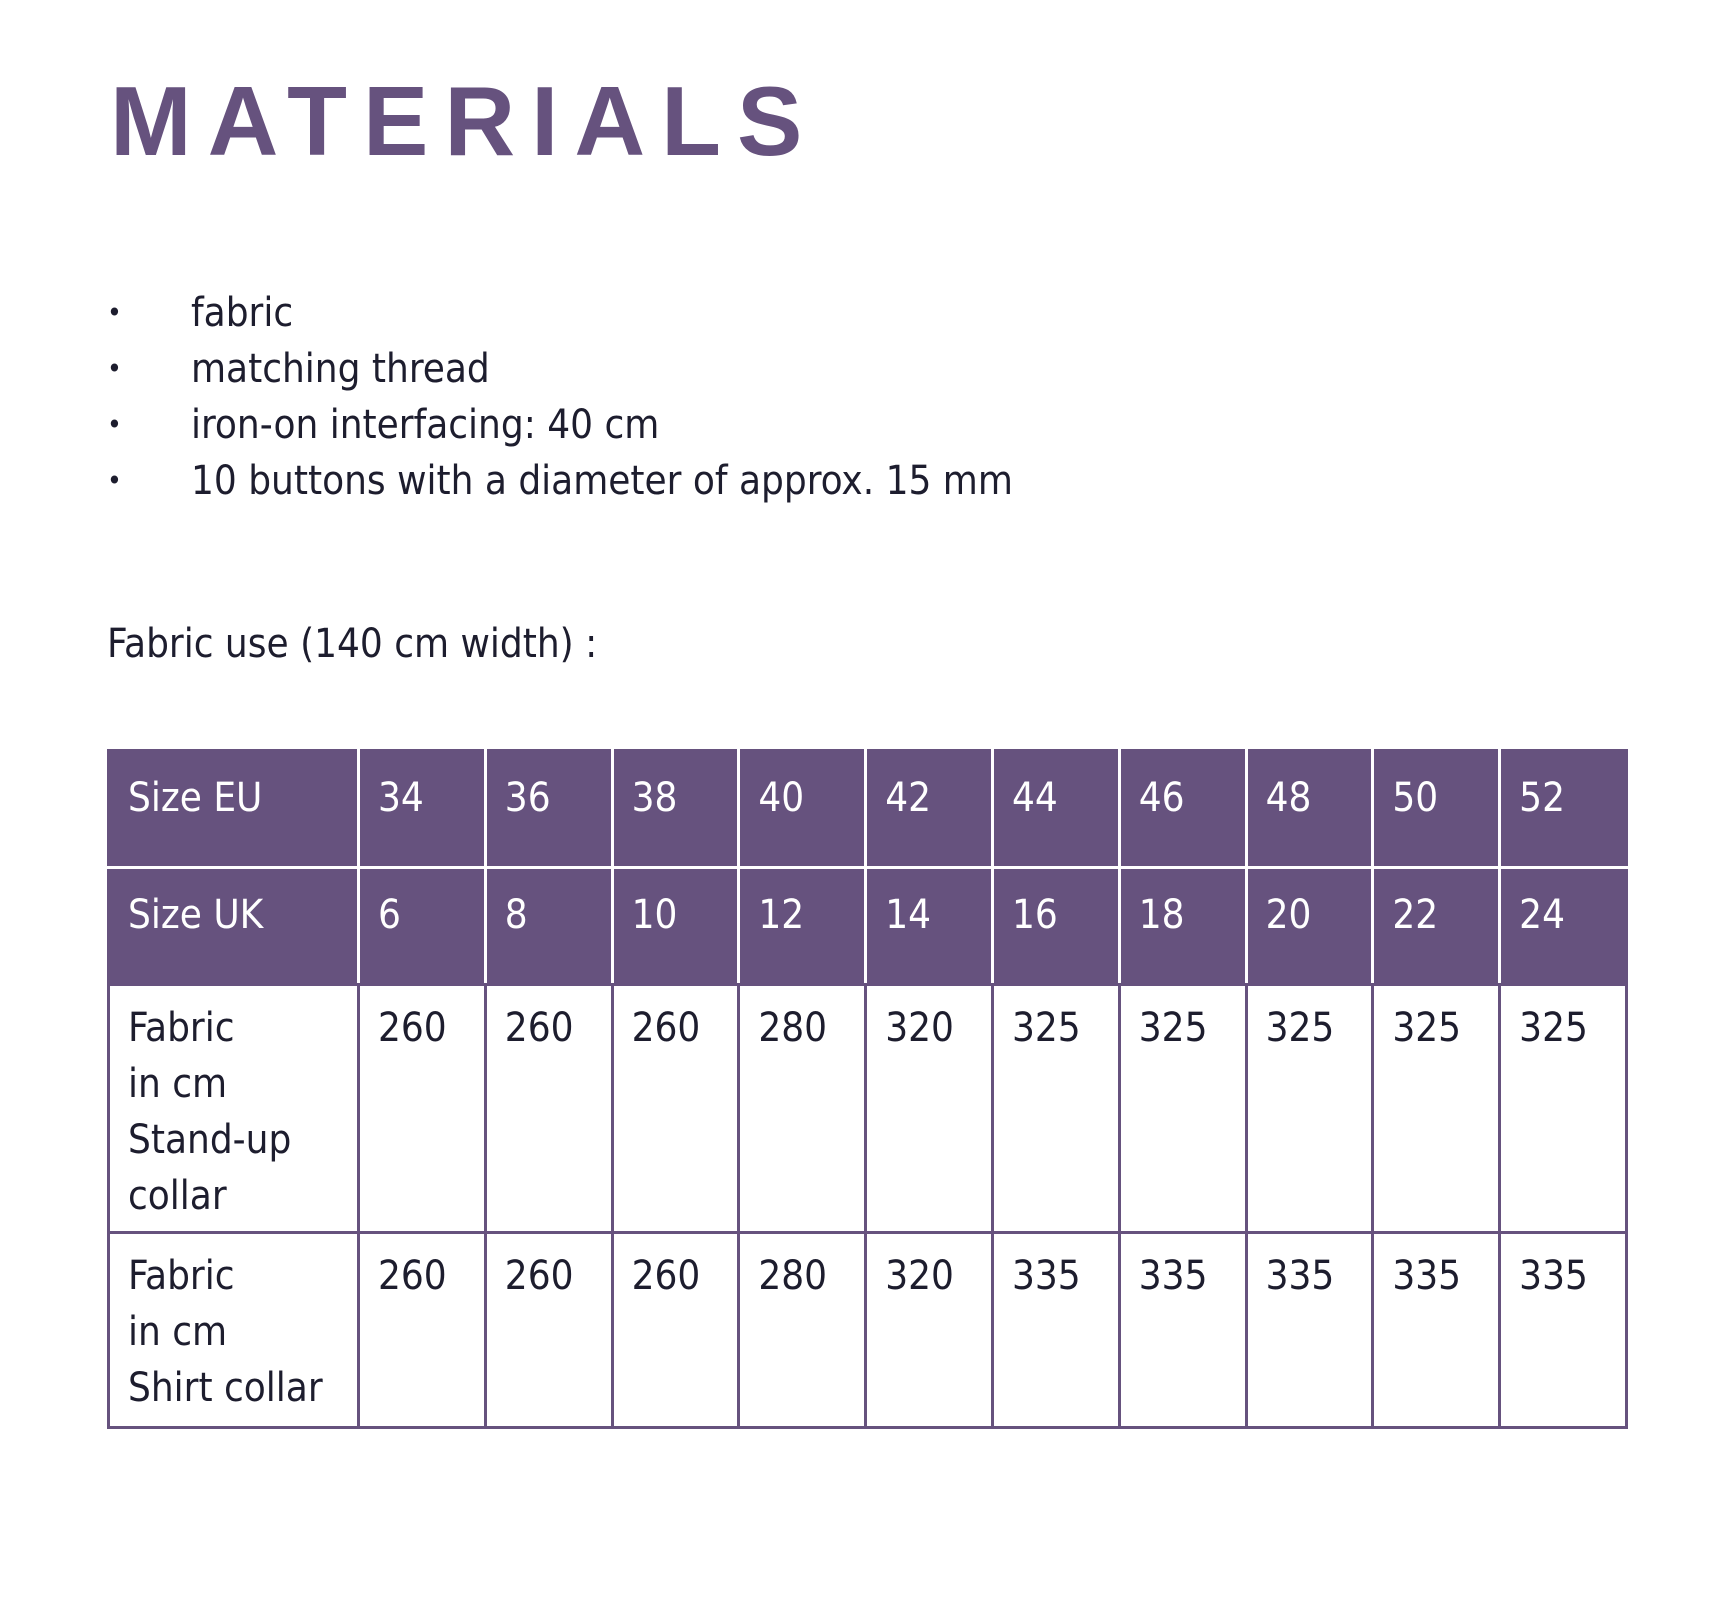 The height and width of the screenshot is (1610, 1718). What do you see at coordinates (340, 369) in the screenshot?
I see `item-text: matching thread` at bounding box center [340, 369].